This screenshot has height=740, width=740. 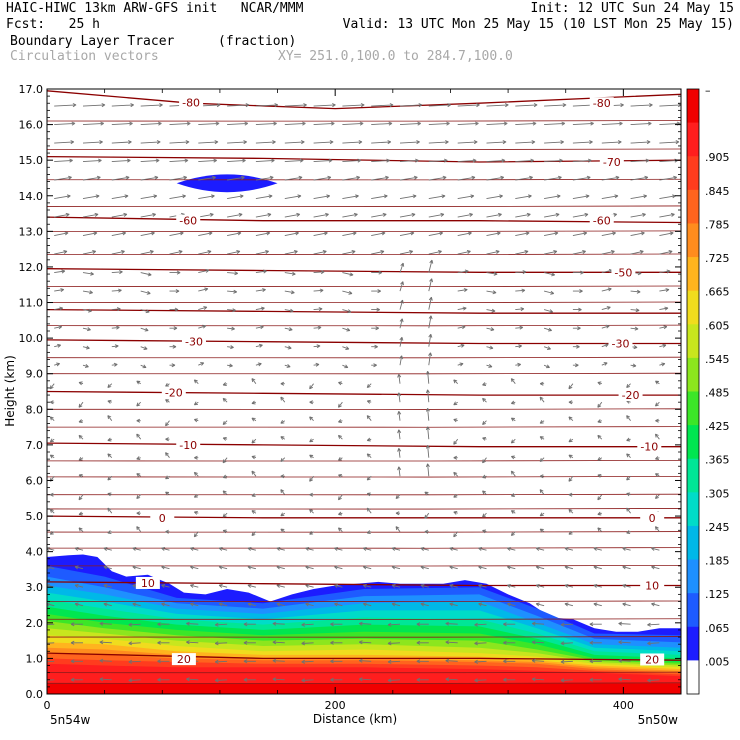 I want to click on tracer-band-surface, so click(x=364, y=688).